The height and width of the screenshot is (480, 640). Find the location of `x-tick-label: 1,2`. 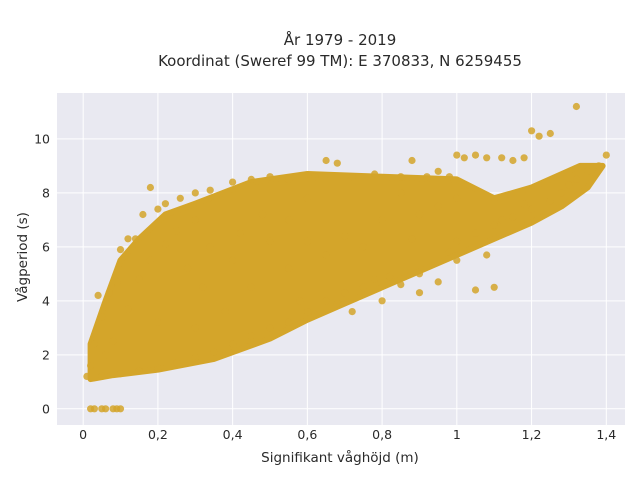

x-tick-label: 1,2 is located at coordinates (532, 434).